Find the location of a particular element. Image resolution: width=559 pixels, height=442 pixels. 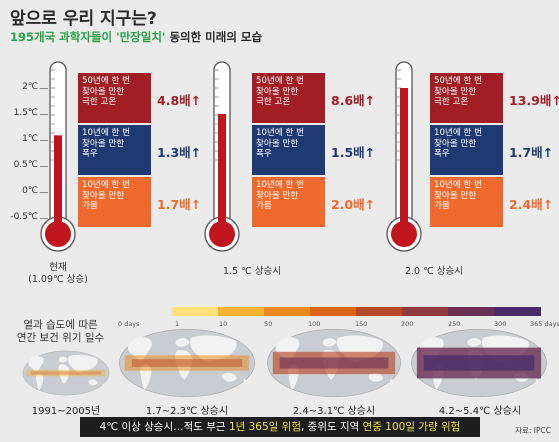

legend-tick-label: 1 is located at coordinates (177, 324).